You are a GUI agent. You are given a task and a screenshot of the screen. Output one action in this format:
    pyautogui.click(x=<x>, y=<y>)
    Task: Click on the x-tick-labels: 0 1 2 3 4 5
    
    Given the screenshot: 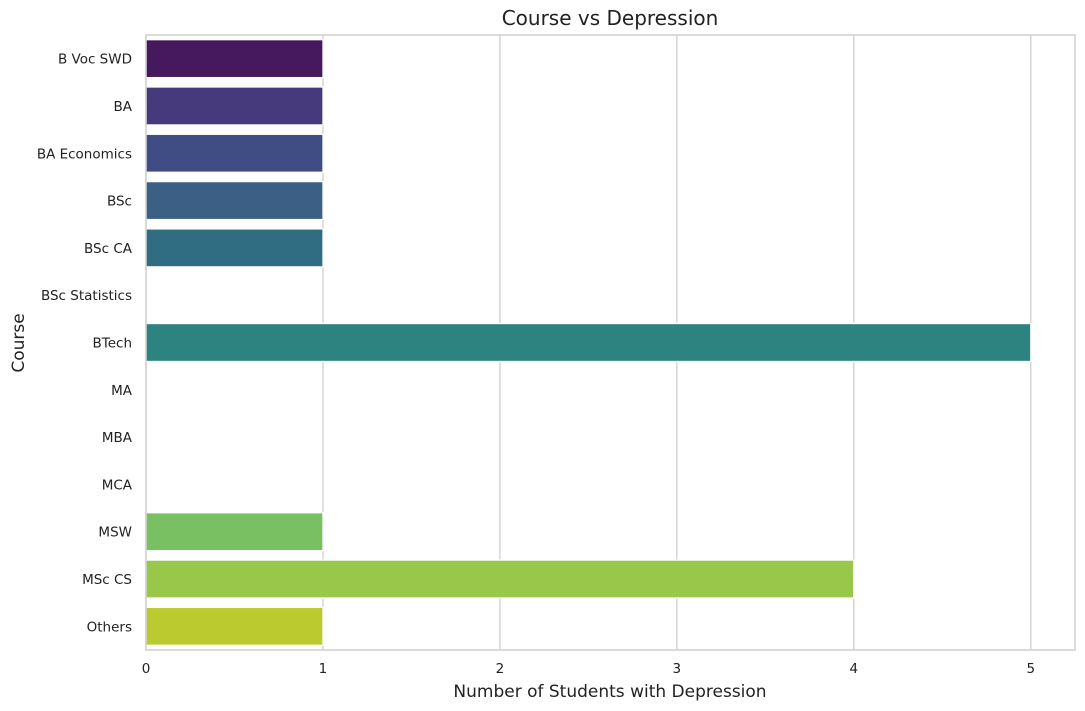 What is the action you would take?
    pyautogui.click(x=588, y=669)
    